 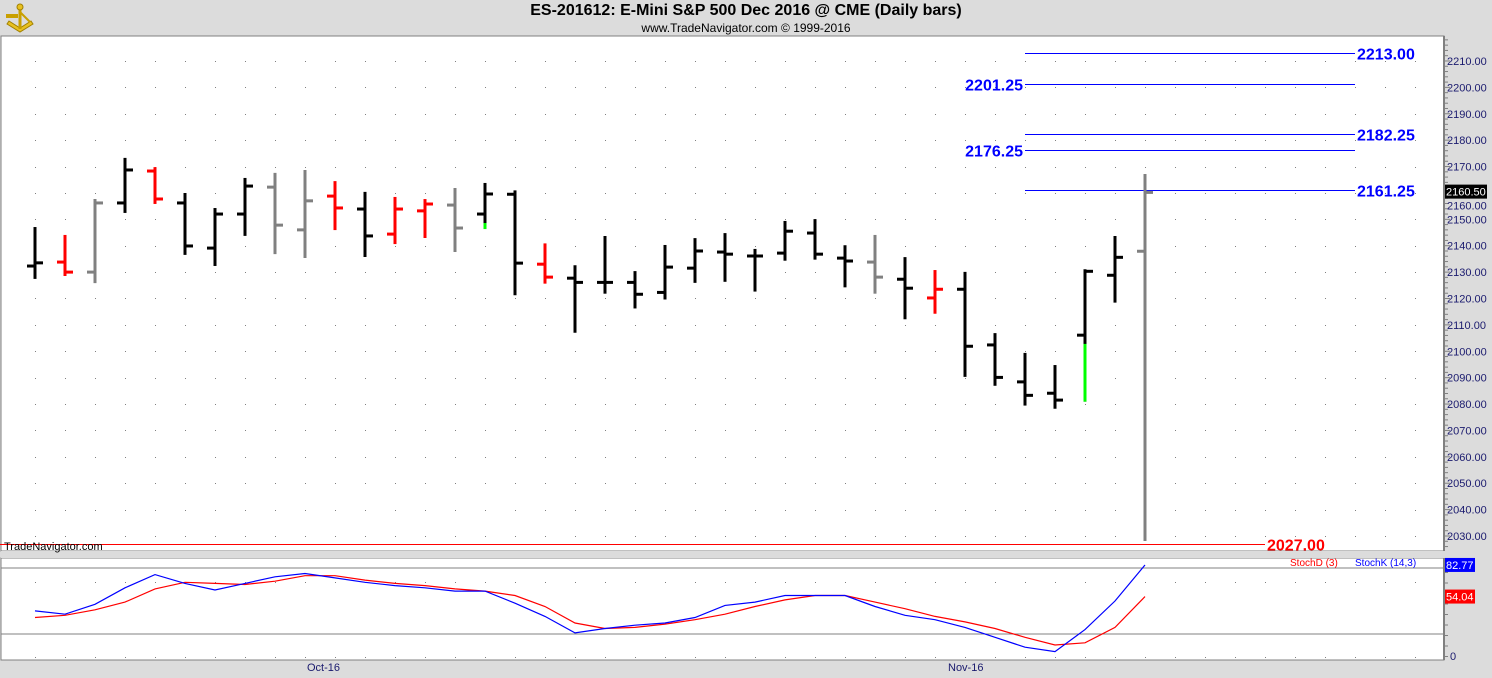 What do you see at coordinates (1466, 326) in the screenshot?
I see `y-tick-label: 2110.00` at bounding box center [1466, 326].